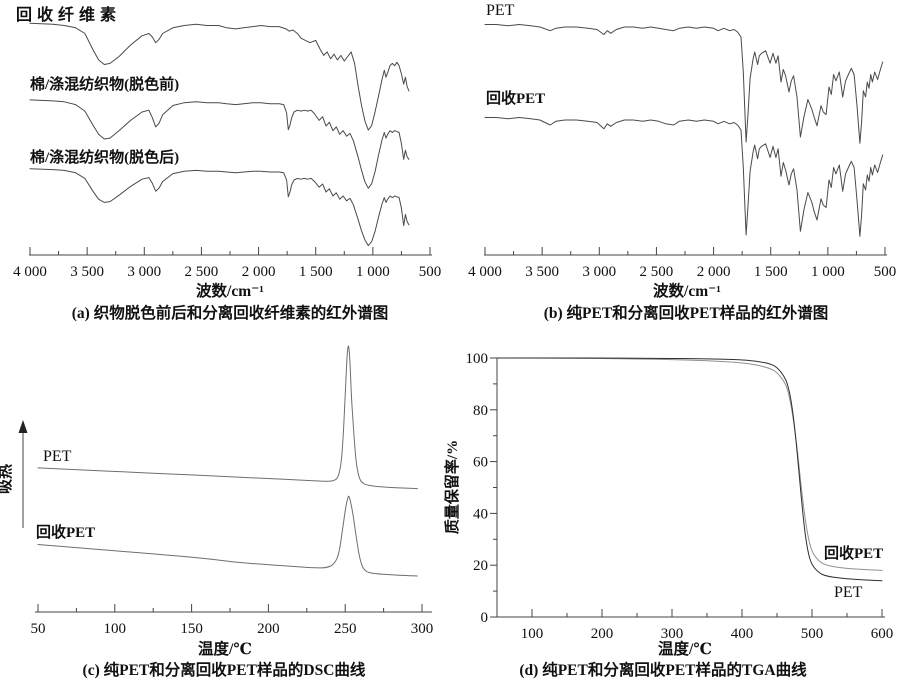 This screenshot has height=683, width=900. Describe the element at coordinates (452, 487) in the screenshot. I see `y-axis-title-d: 质量保留率/%` at that location.